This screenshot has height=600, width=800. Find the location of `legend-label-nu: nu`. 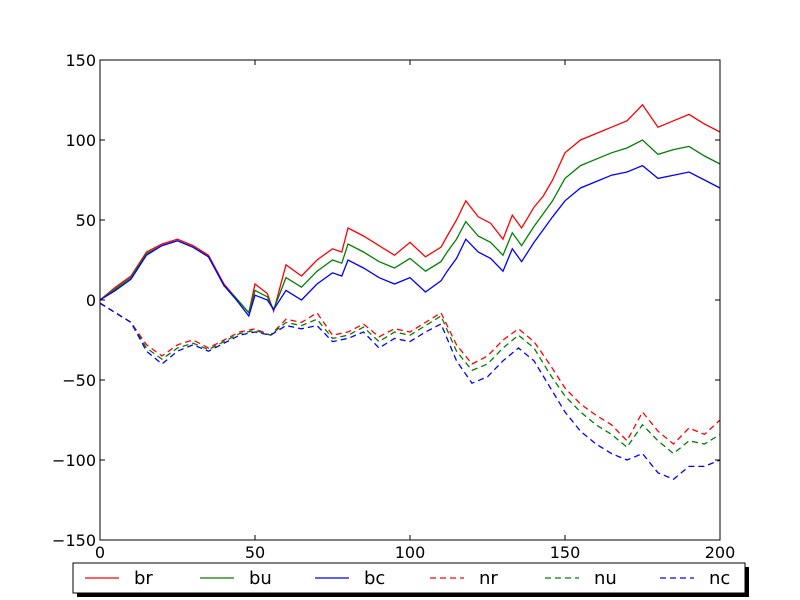

legend-label-nu: nu is located at coordinates (605, 578).